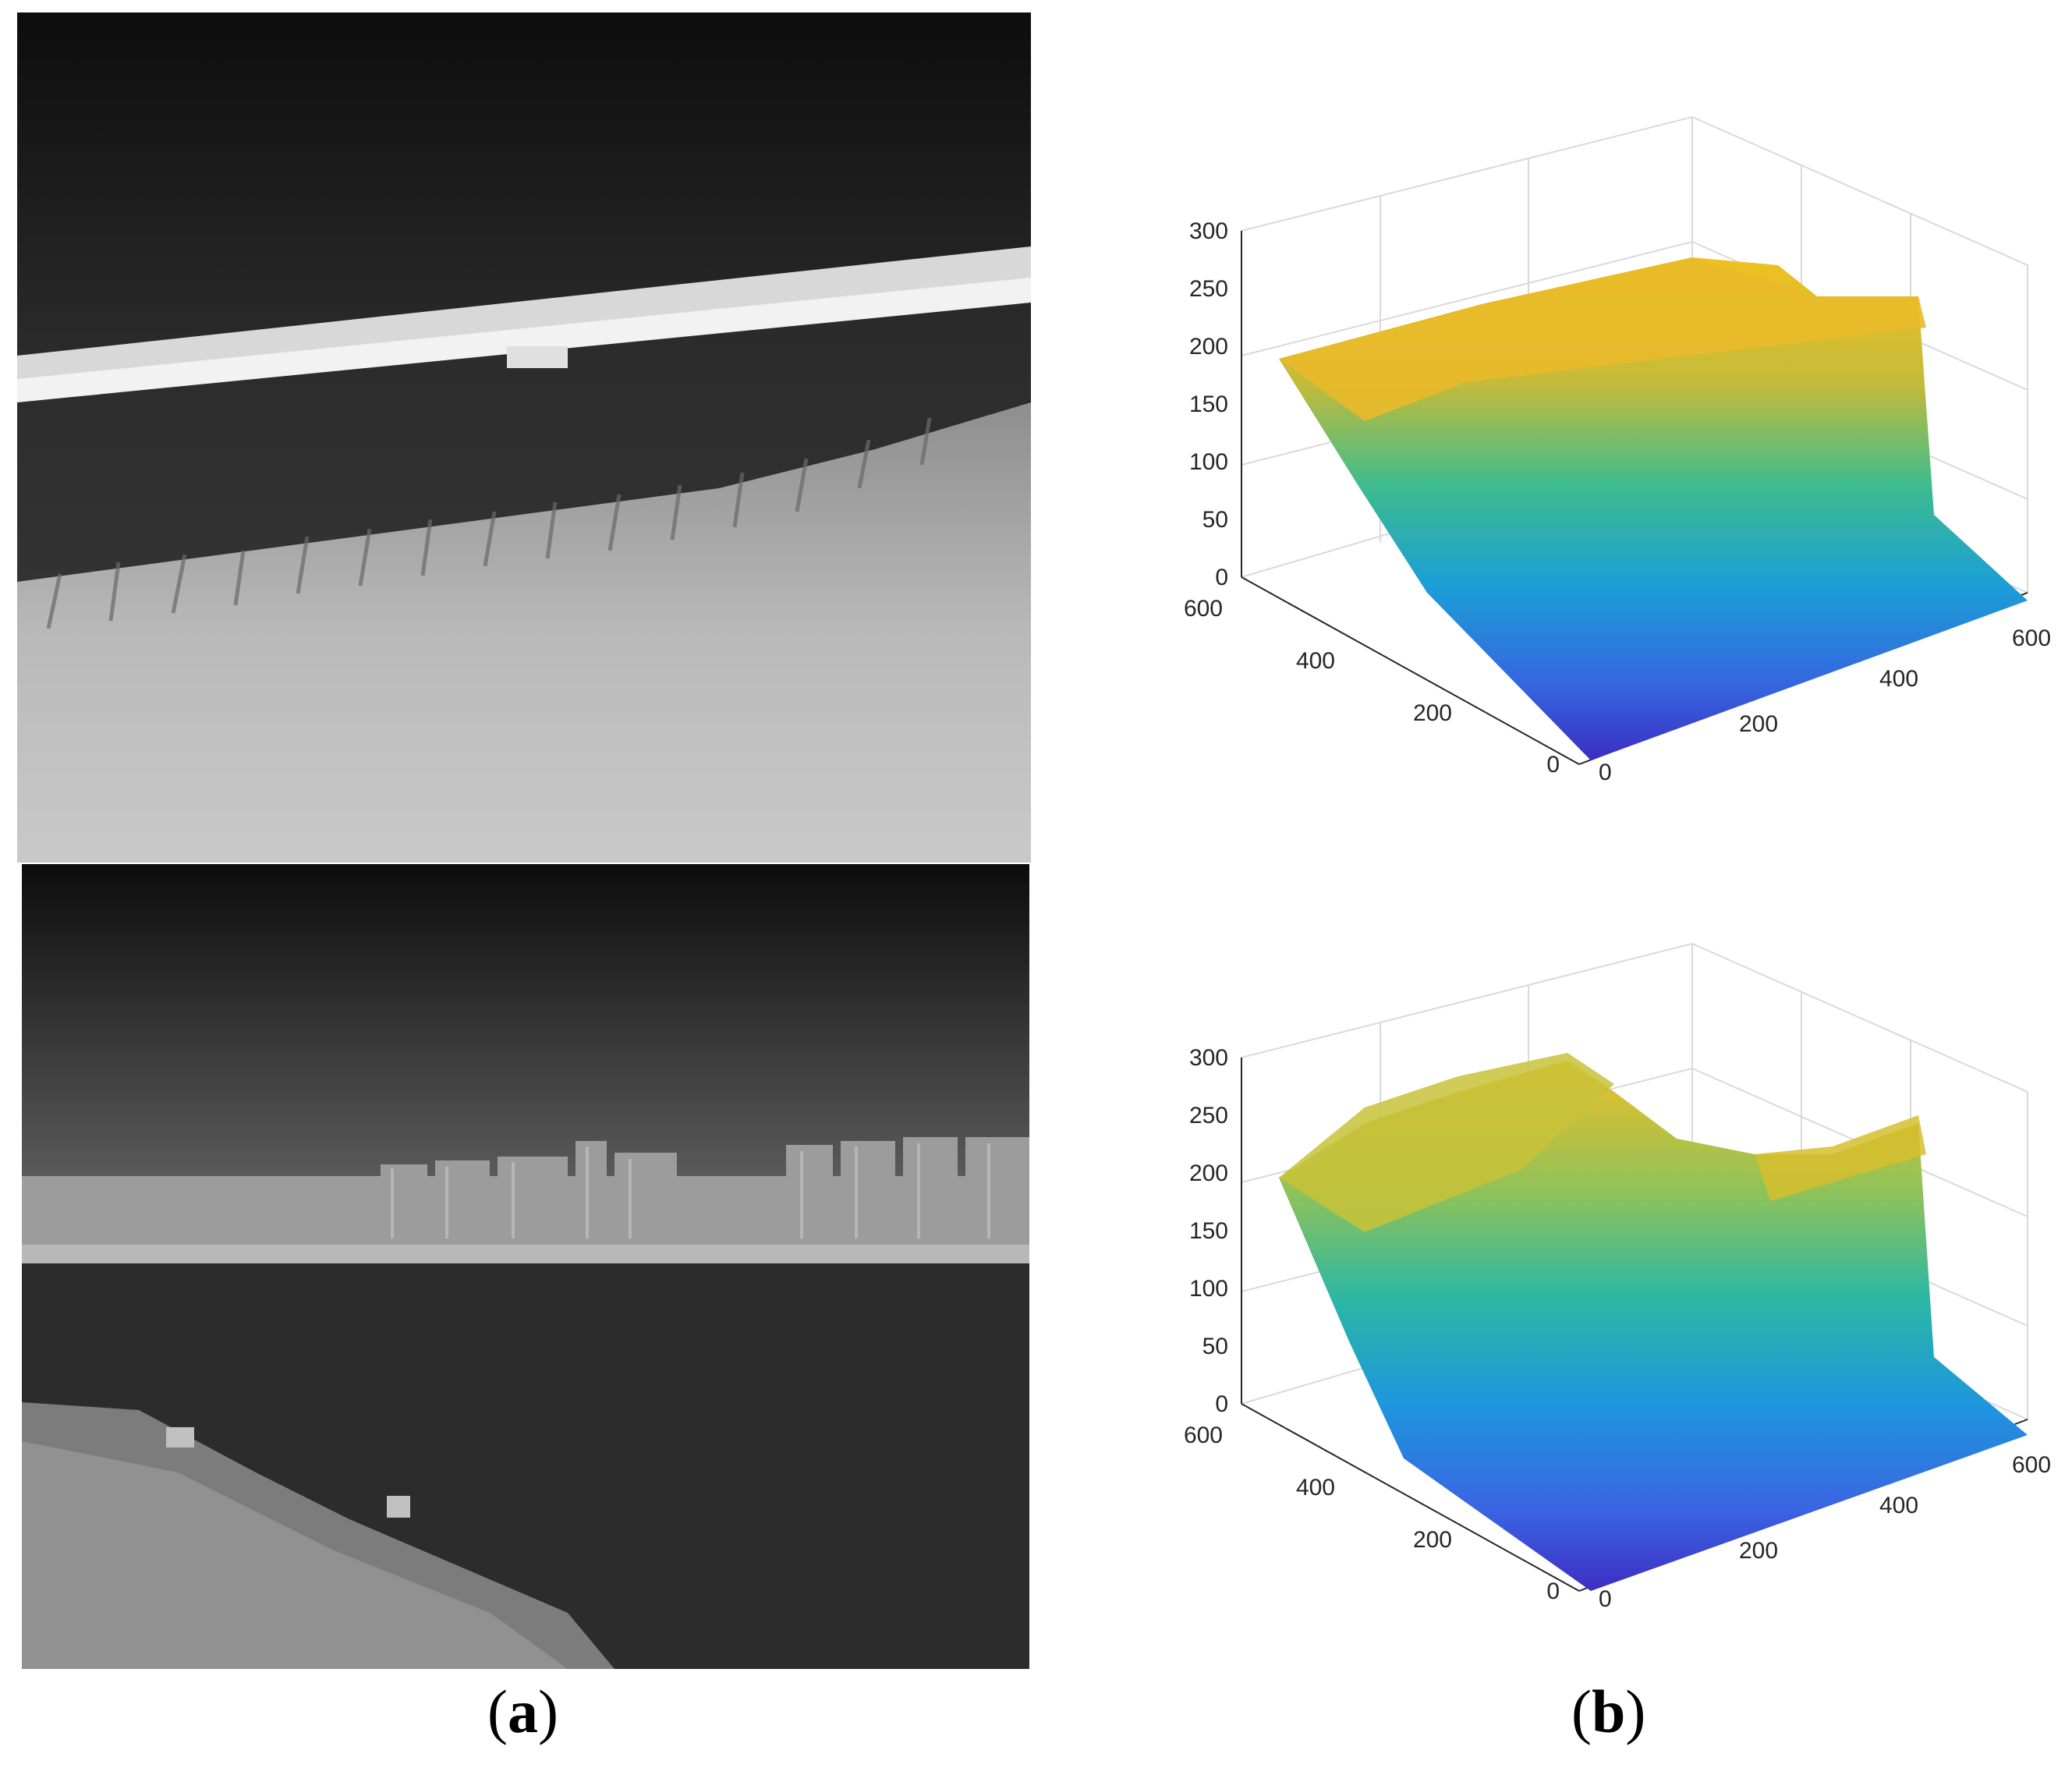 This screenshot has height=1768, width=2072. I want to click on caption-a-letter: a, so click(522, 1711).